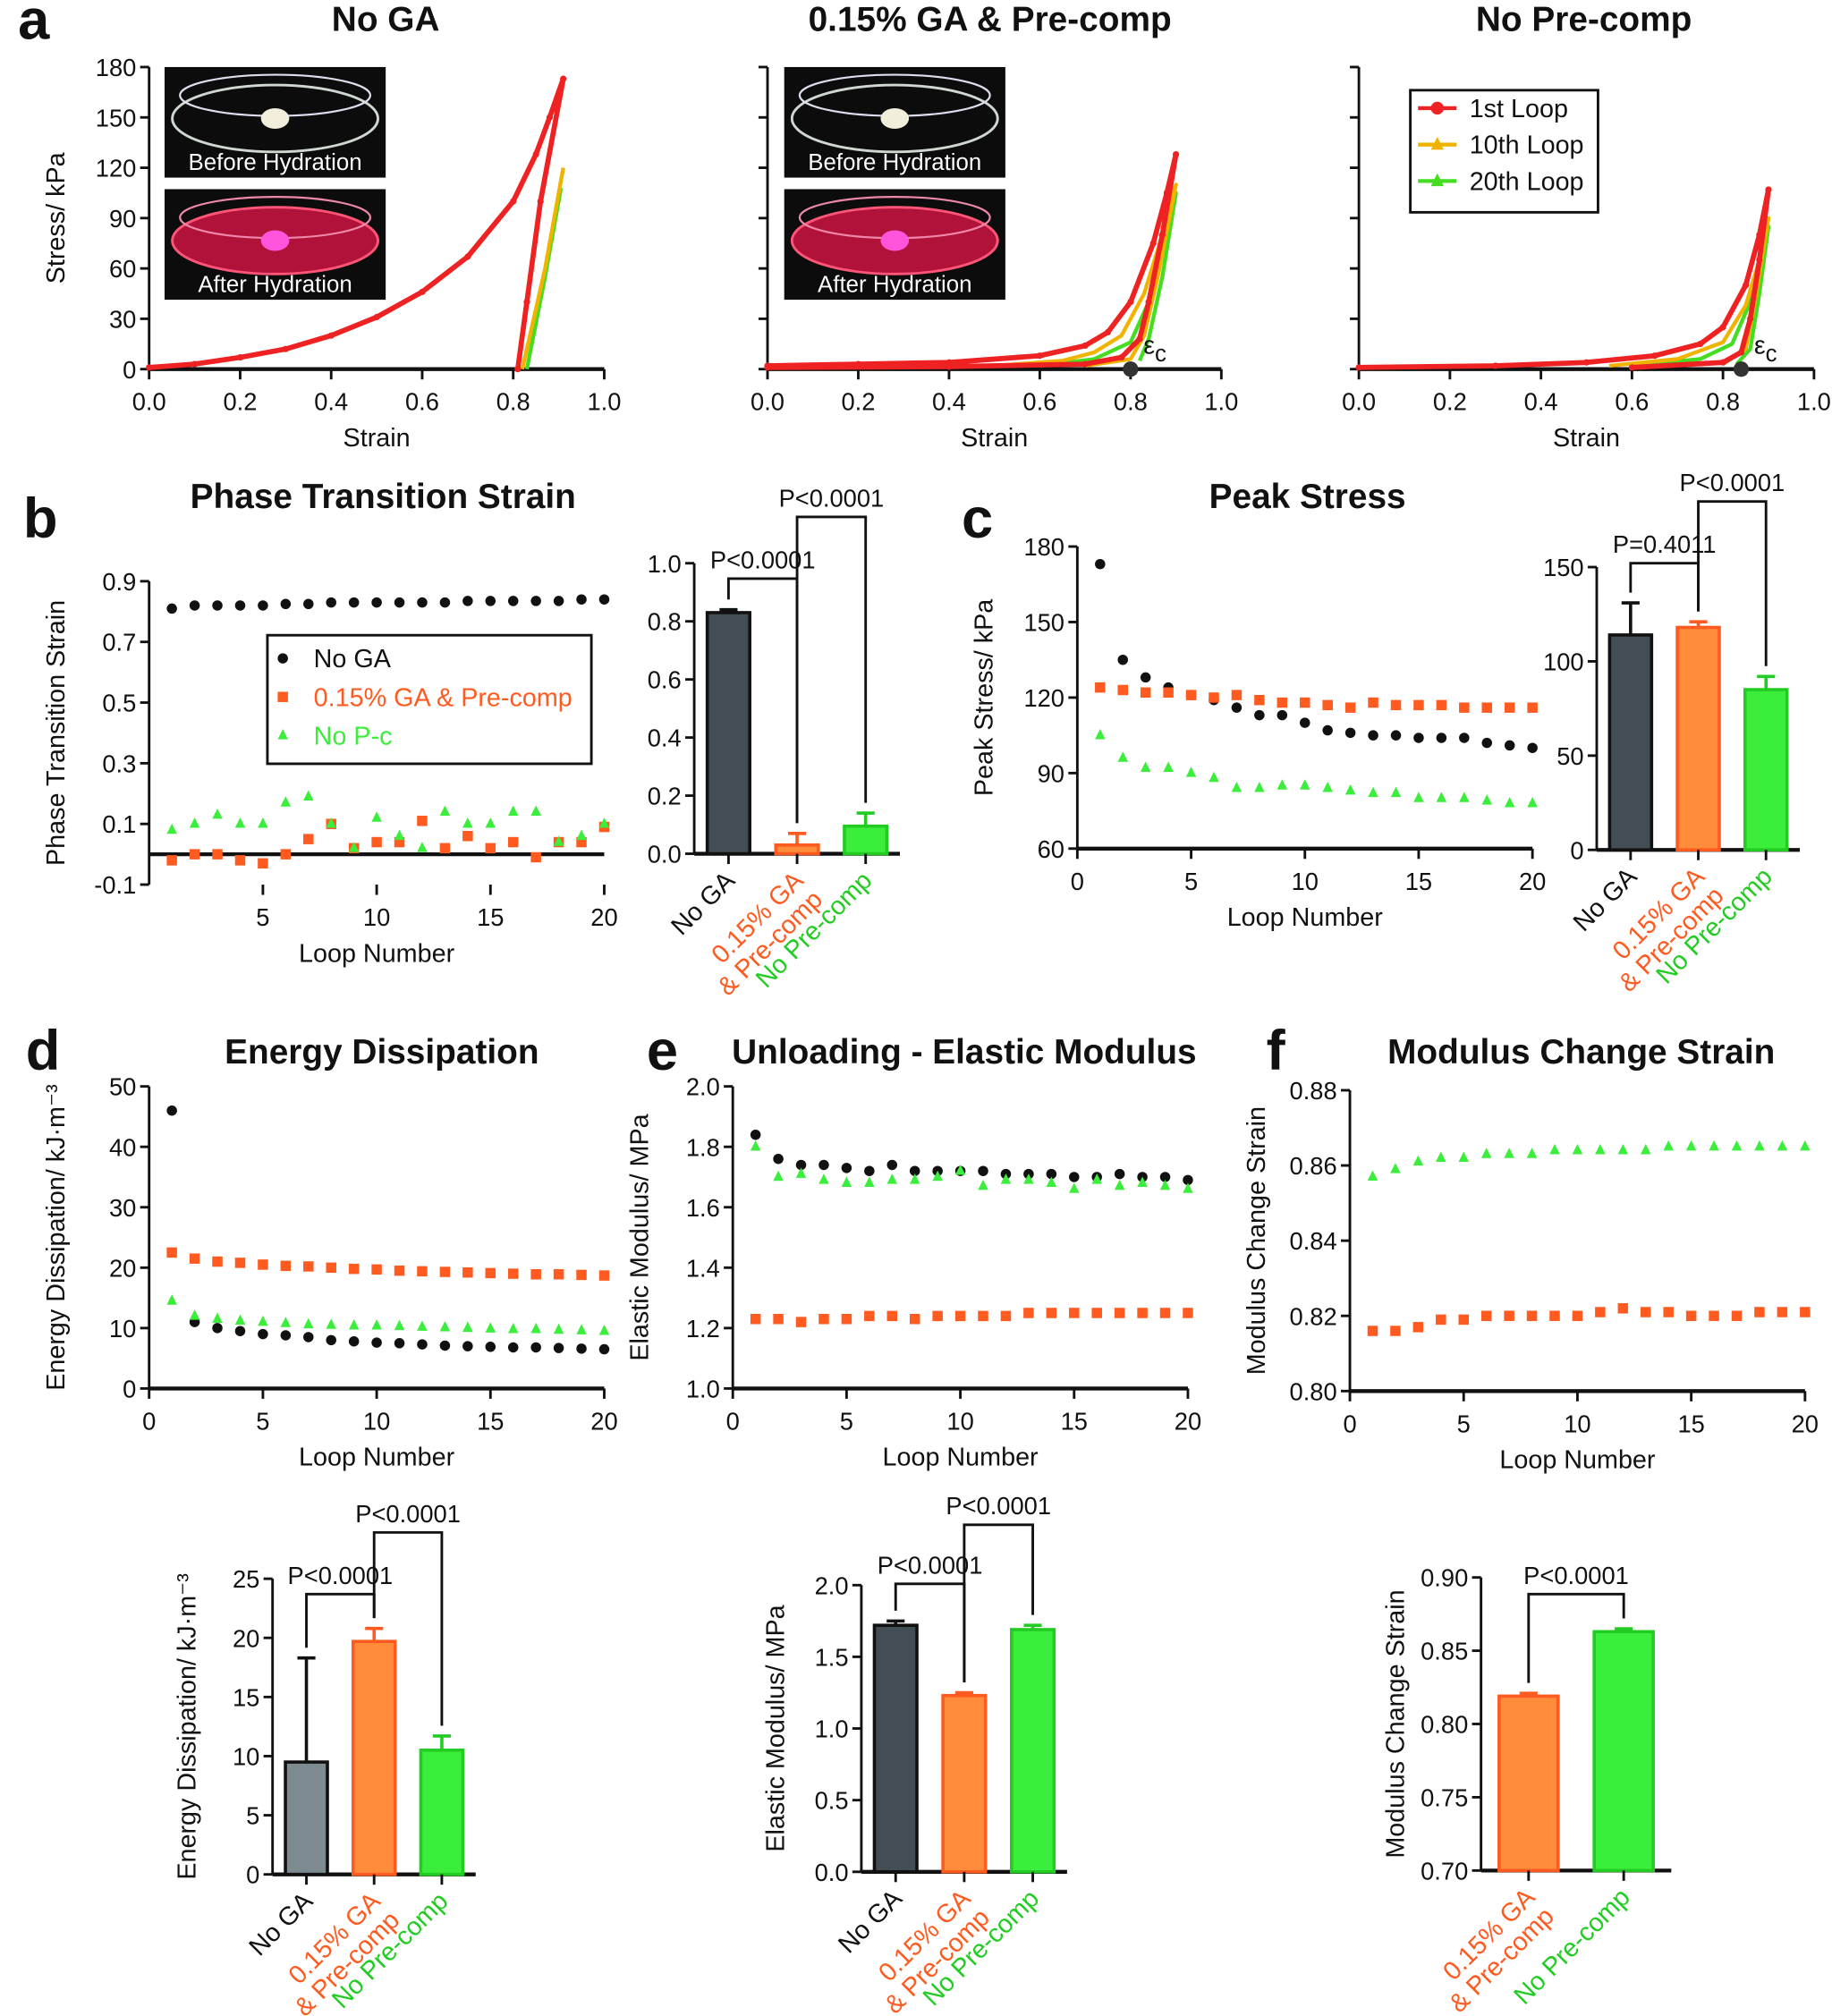  What do you see at coordinates (1444, 1578) in the screenshot?
I see `y-tick-label: 0.90` at bounding box center [1444, 1578].